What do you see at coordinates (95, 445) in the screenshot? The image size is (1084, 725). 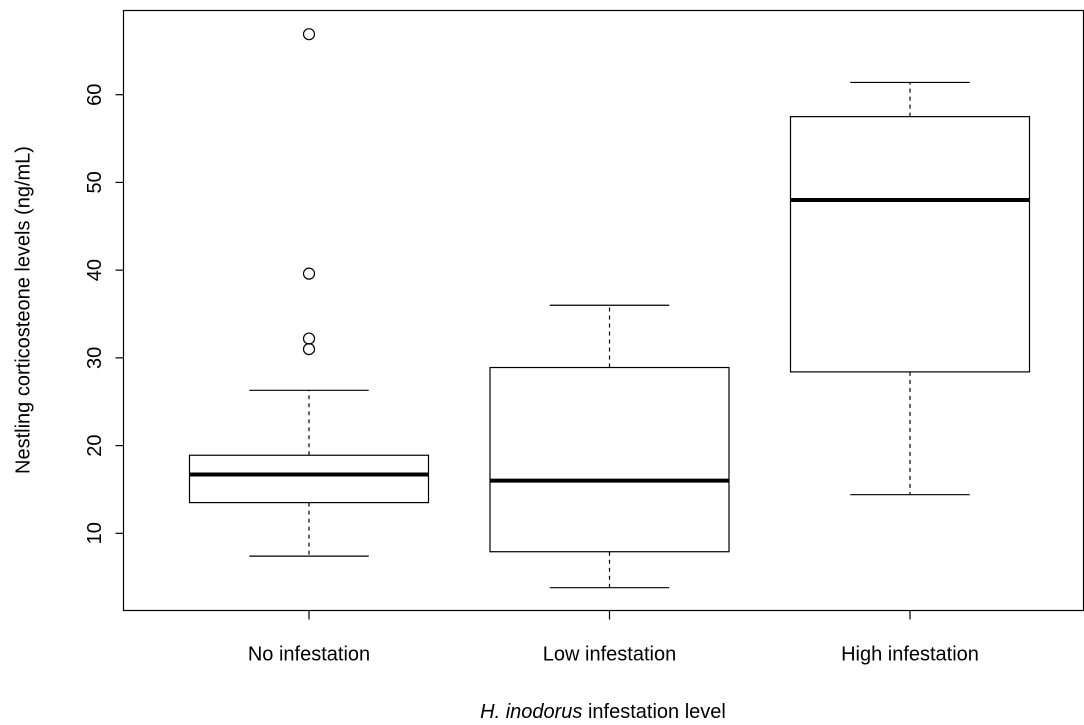 I see `y-tick-label: 20` at bounding box center [95, 445].